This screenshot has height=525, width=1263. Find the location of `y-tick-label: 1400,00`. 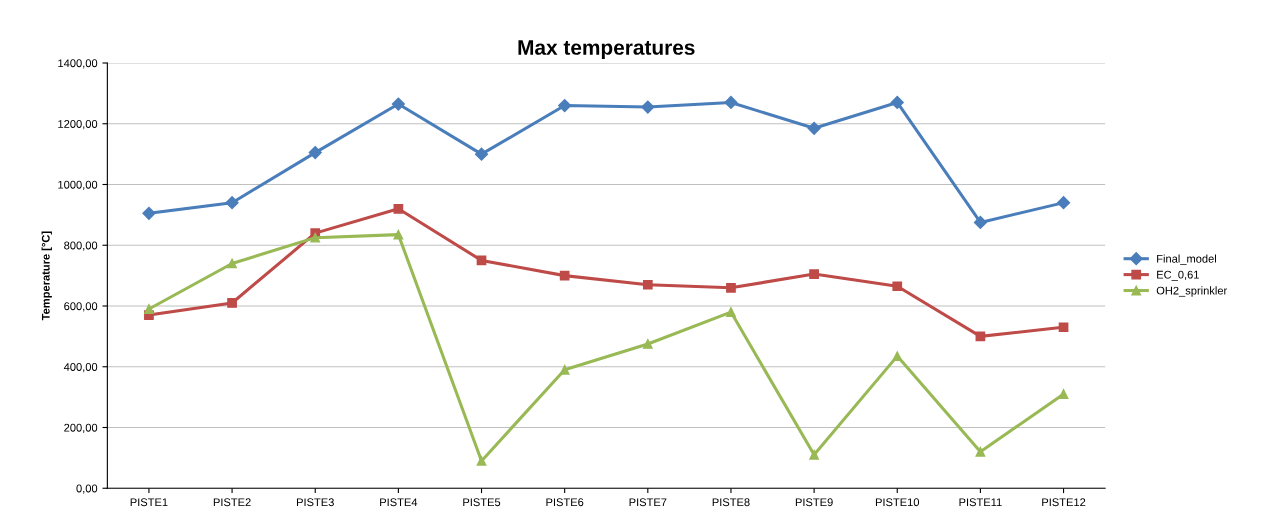

y-tick-label: 1400,00 is located at coordinates (78, 64).